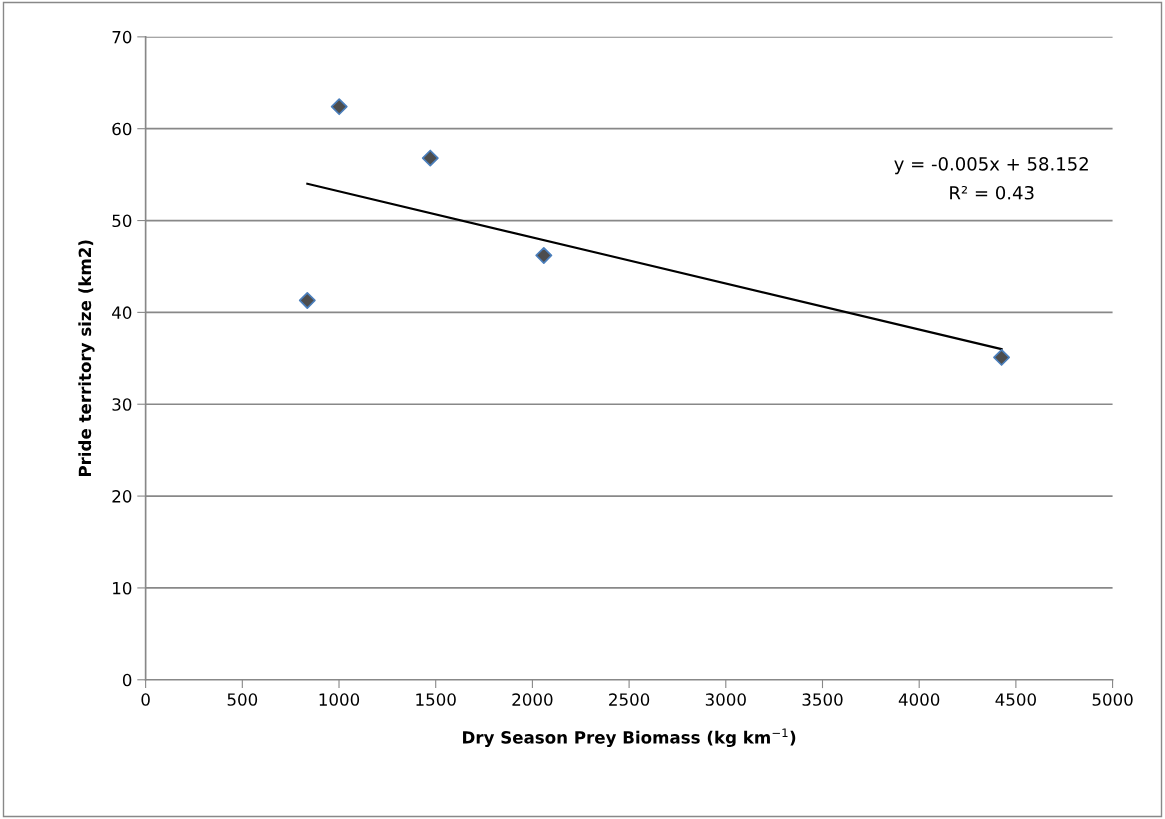  Describe the element at coordinates (122, 221) in the screenshot. I see `y-tick-label: 50` at that location.